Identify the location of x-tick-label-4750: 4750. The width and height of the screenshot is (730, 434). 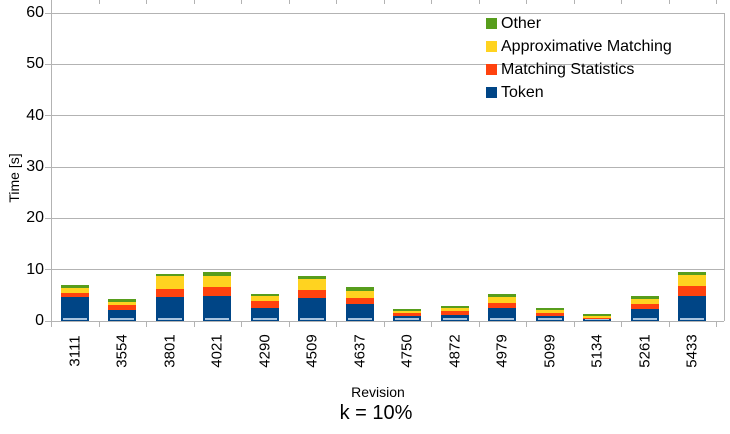
(407, 351).